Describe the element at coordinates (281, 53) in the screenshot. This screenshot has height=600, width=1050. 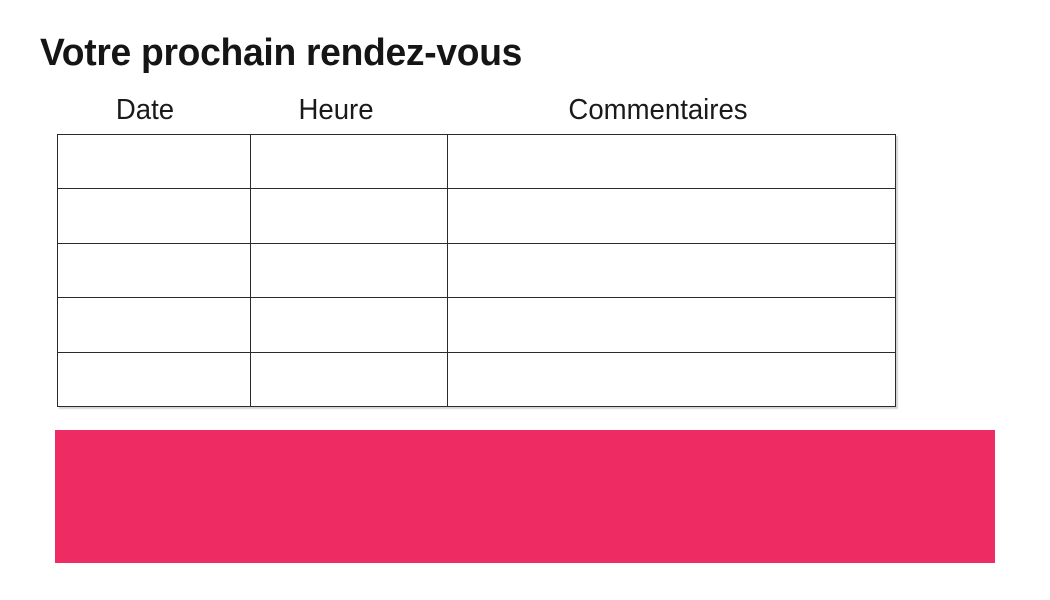
I see `page-title: Votre prochain rendez-vous` at that location.